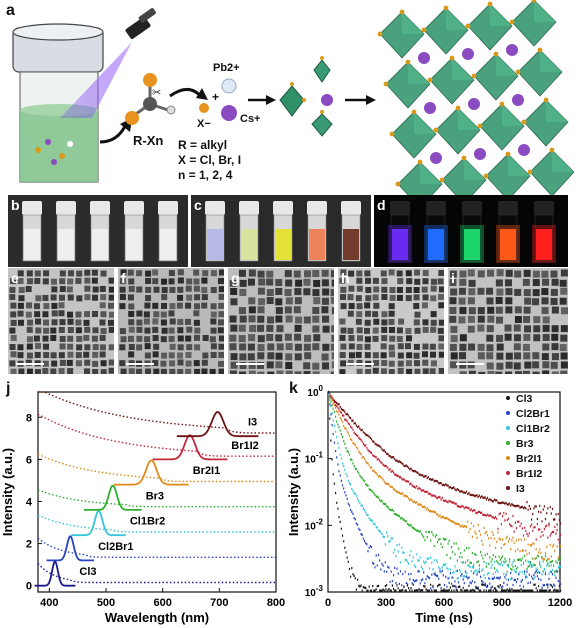 The image size is (576, 628). What do you see at coordinates (320, 521) in the screenshot?
I see `y-tick-exponent: -2` at bounding box center [320, 521].